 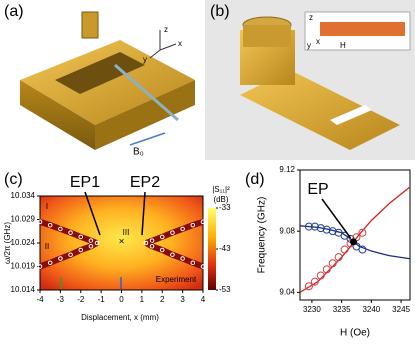 What do you see at coordinates (23, 289) in the screenshot?
I see `y-tick-label: 10.014` at bounding box center [23, 289].